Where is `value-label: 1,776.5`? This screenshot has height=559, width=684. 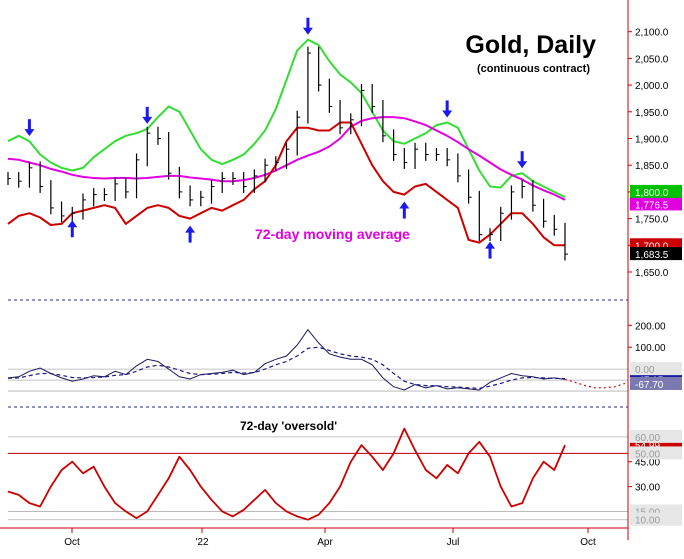 value-label: 1,776.5 is located at coordinates (656, 204).